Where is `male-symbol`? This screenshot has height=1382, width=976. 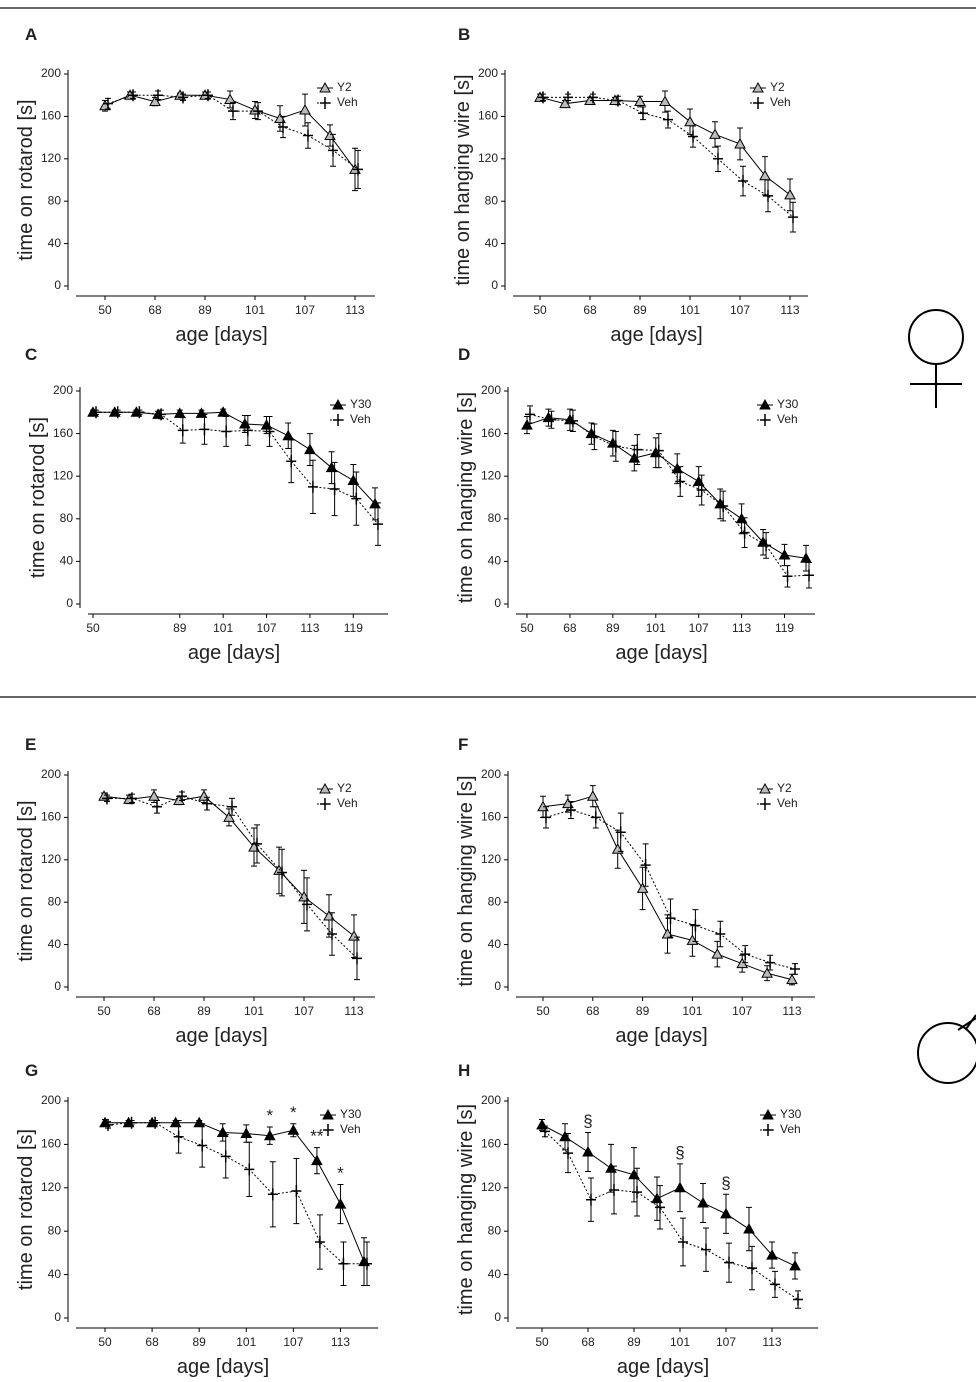
male-symbol is located at coordinates (946, 1049).